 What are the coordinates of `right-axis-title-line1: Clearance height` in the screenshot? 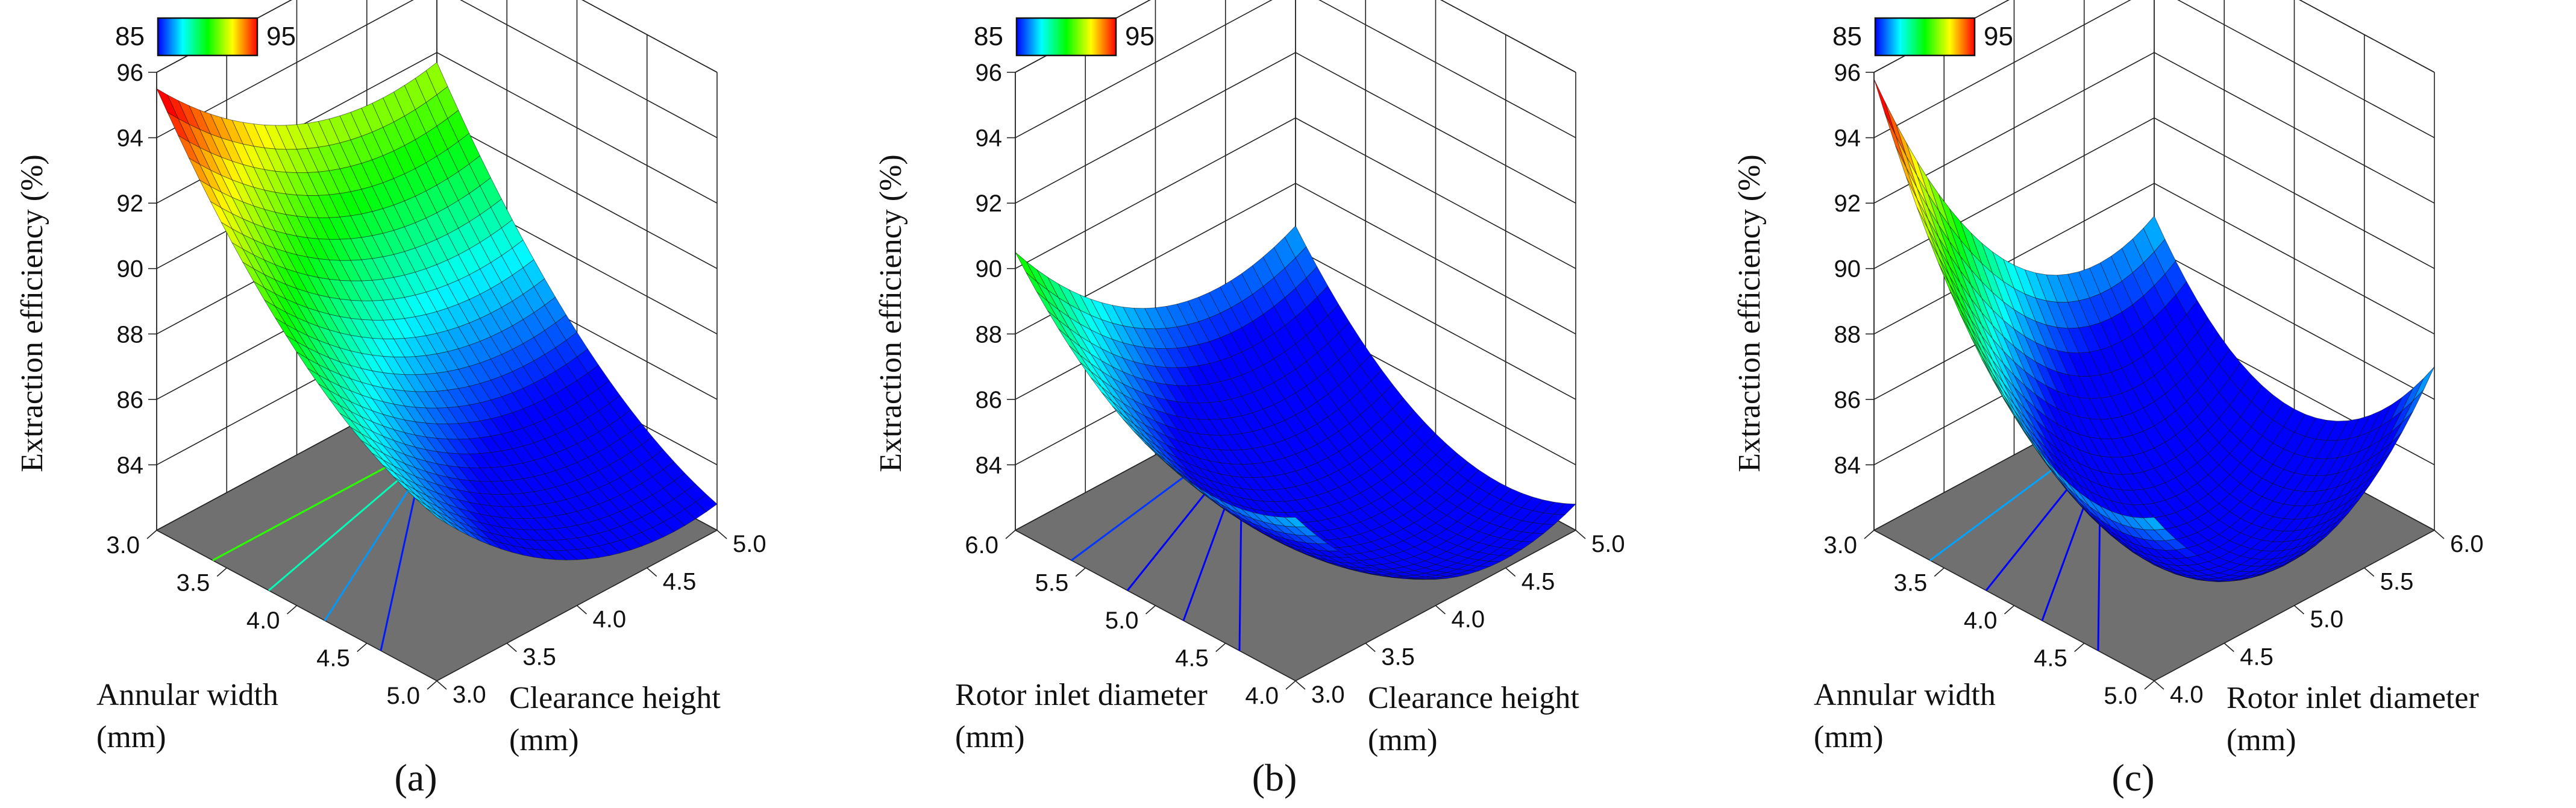 It's located at (1473, 698).